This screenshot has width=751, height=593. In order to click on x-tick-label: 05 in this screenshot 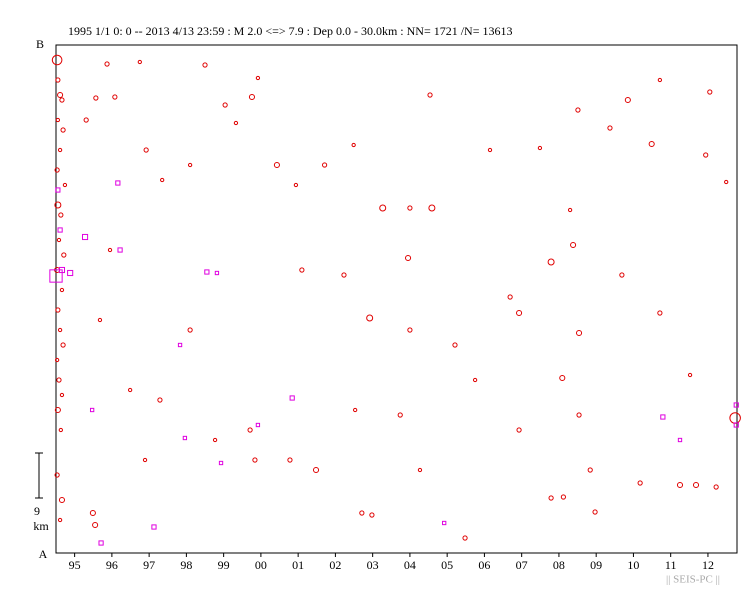, I will do `click(447, 565)`.